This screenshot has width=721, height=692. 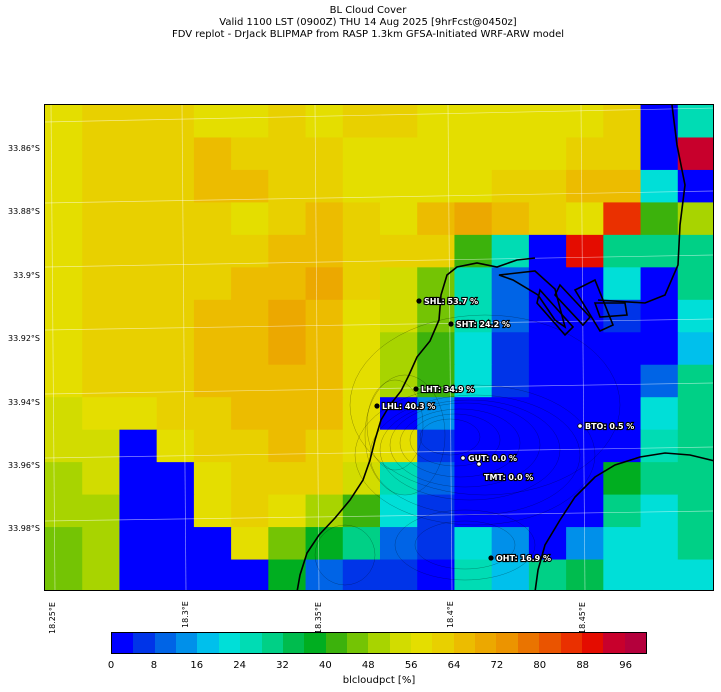 I want to click on station-label: GUT: 0.0 %, so click(x=492, y=458).